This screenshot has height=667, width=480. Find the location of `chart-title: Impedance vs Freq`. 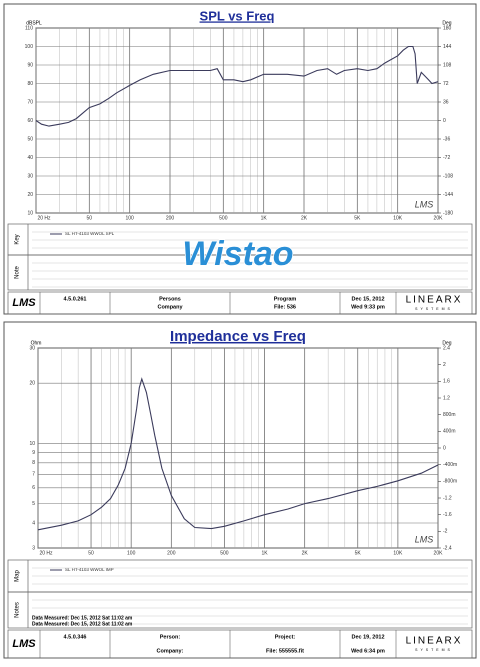

chart-title: Impedance vs Freq is located at coordinates (238, 336).